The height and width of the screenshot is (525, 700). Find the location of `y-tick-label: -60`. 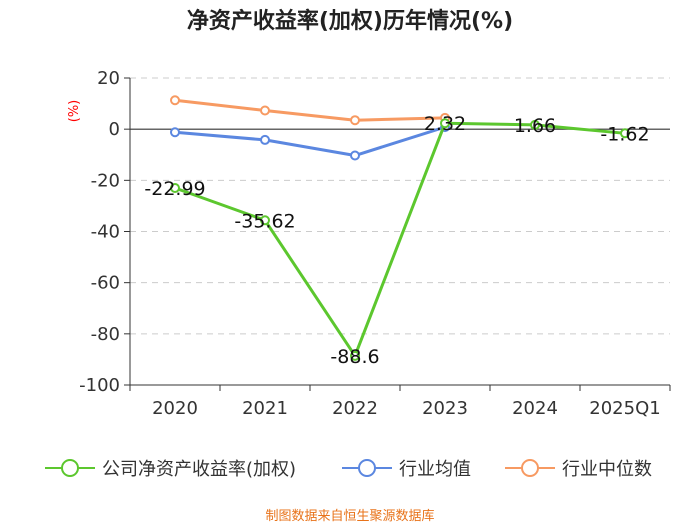

y-tick-label: -60 is located at coordinates (105, 283).